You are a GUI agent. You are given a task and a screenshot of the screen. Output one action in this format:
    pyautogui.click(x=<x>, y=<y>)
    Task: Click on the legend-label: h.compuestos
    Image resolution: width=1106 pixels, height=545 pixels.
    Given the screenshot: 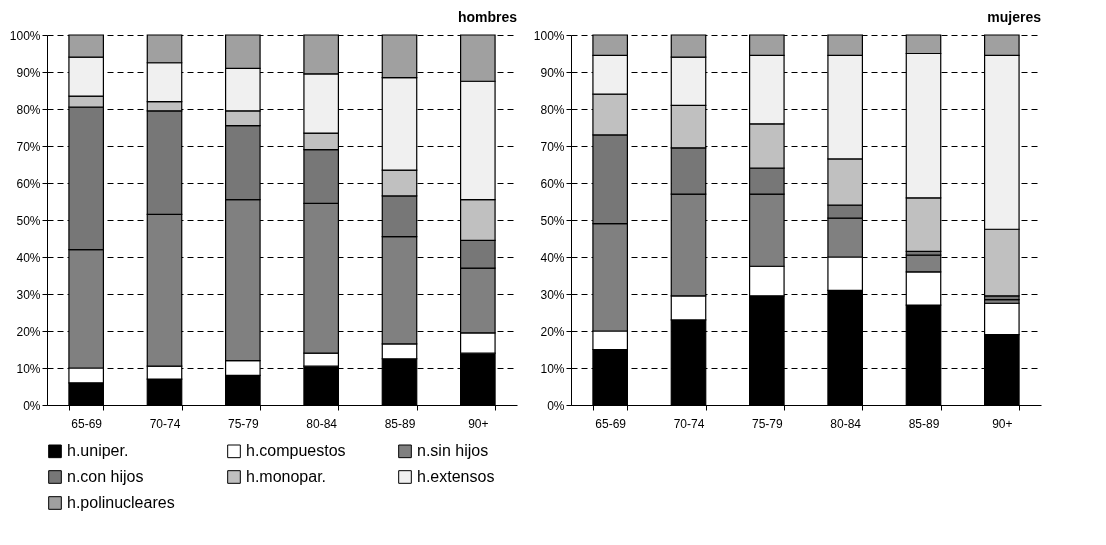 What is the action you would take?
    pyautogui.click(x=296, y=451)
    